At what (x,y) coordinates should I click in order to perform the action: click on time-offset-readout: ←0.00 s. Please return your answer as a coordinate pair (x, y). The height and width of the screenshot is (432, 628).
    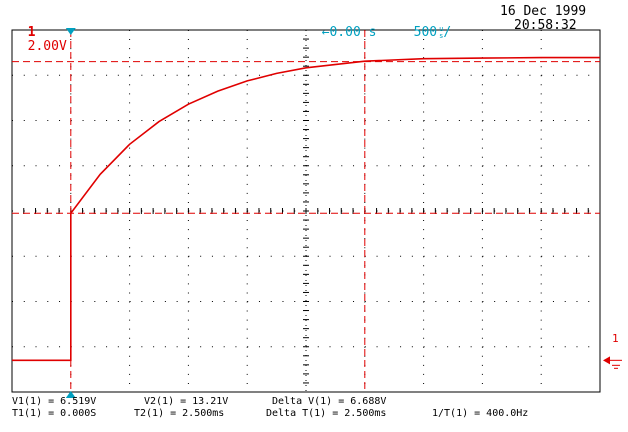
    Looking at the image, I should click on (341, 26).